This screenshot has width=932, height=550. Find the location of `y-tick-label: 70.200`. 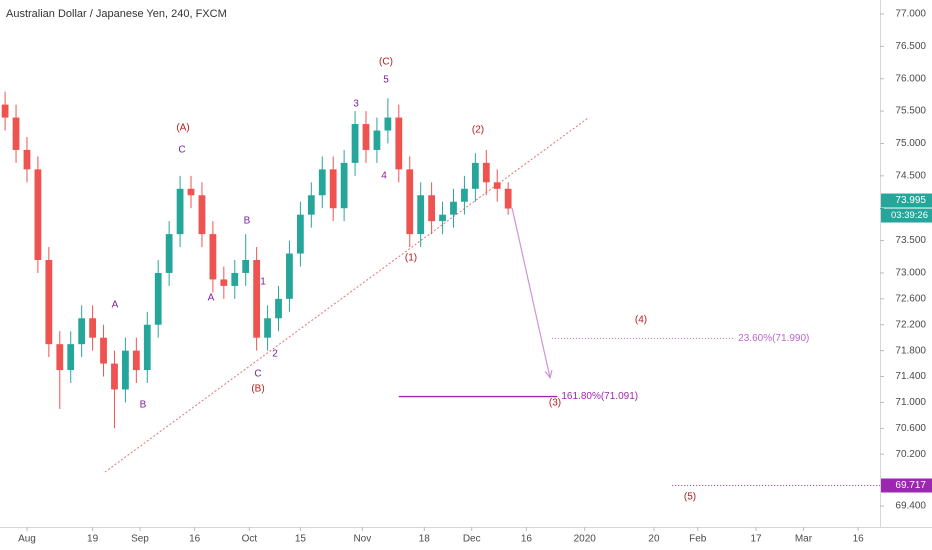

y-tick-label: 70.200 is located at coordinates (910, 454).